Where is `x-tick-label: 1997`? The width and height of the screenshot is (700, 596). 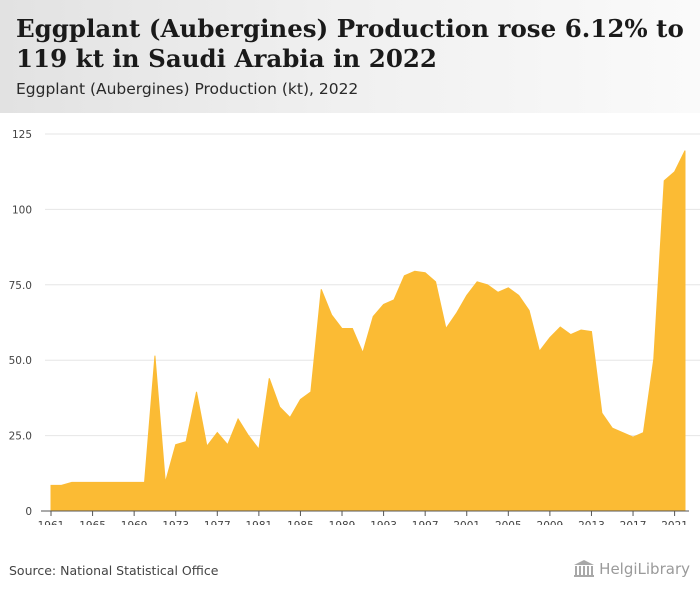 x-tick-label: 1997 is located at coordinates (425, 522).